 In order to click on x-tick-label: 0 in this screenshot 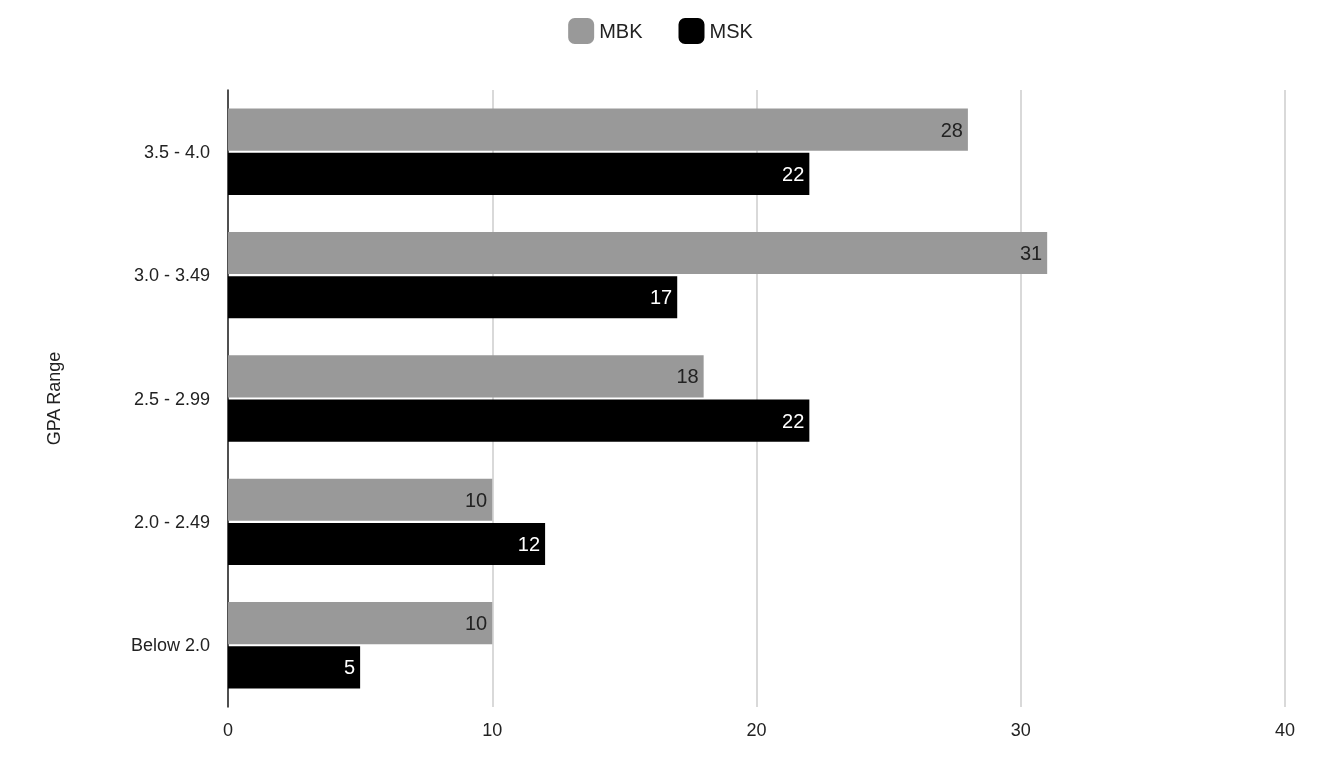, I will do `click(228, 730)`.